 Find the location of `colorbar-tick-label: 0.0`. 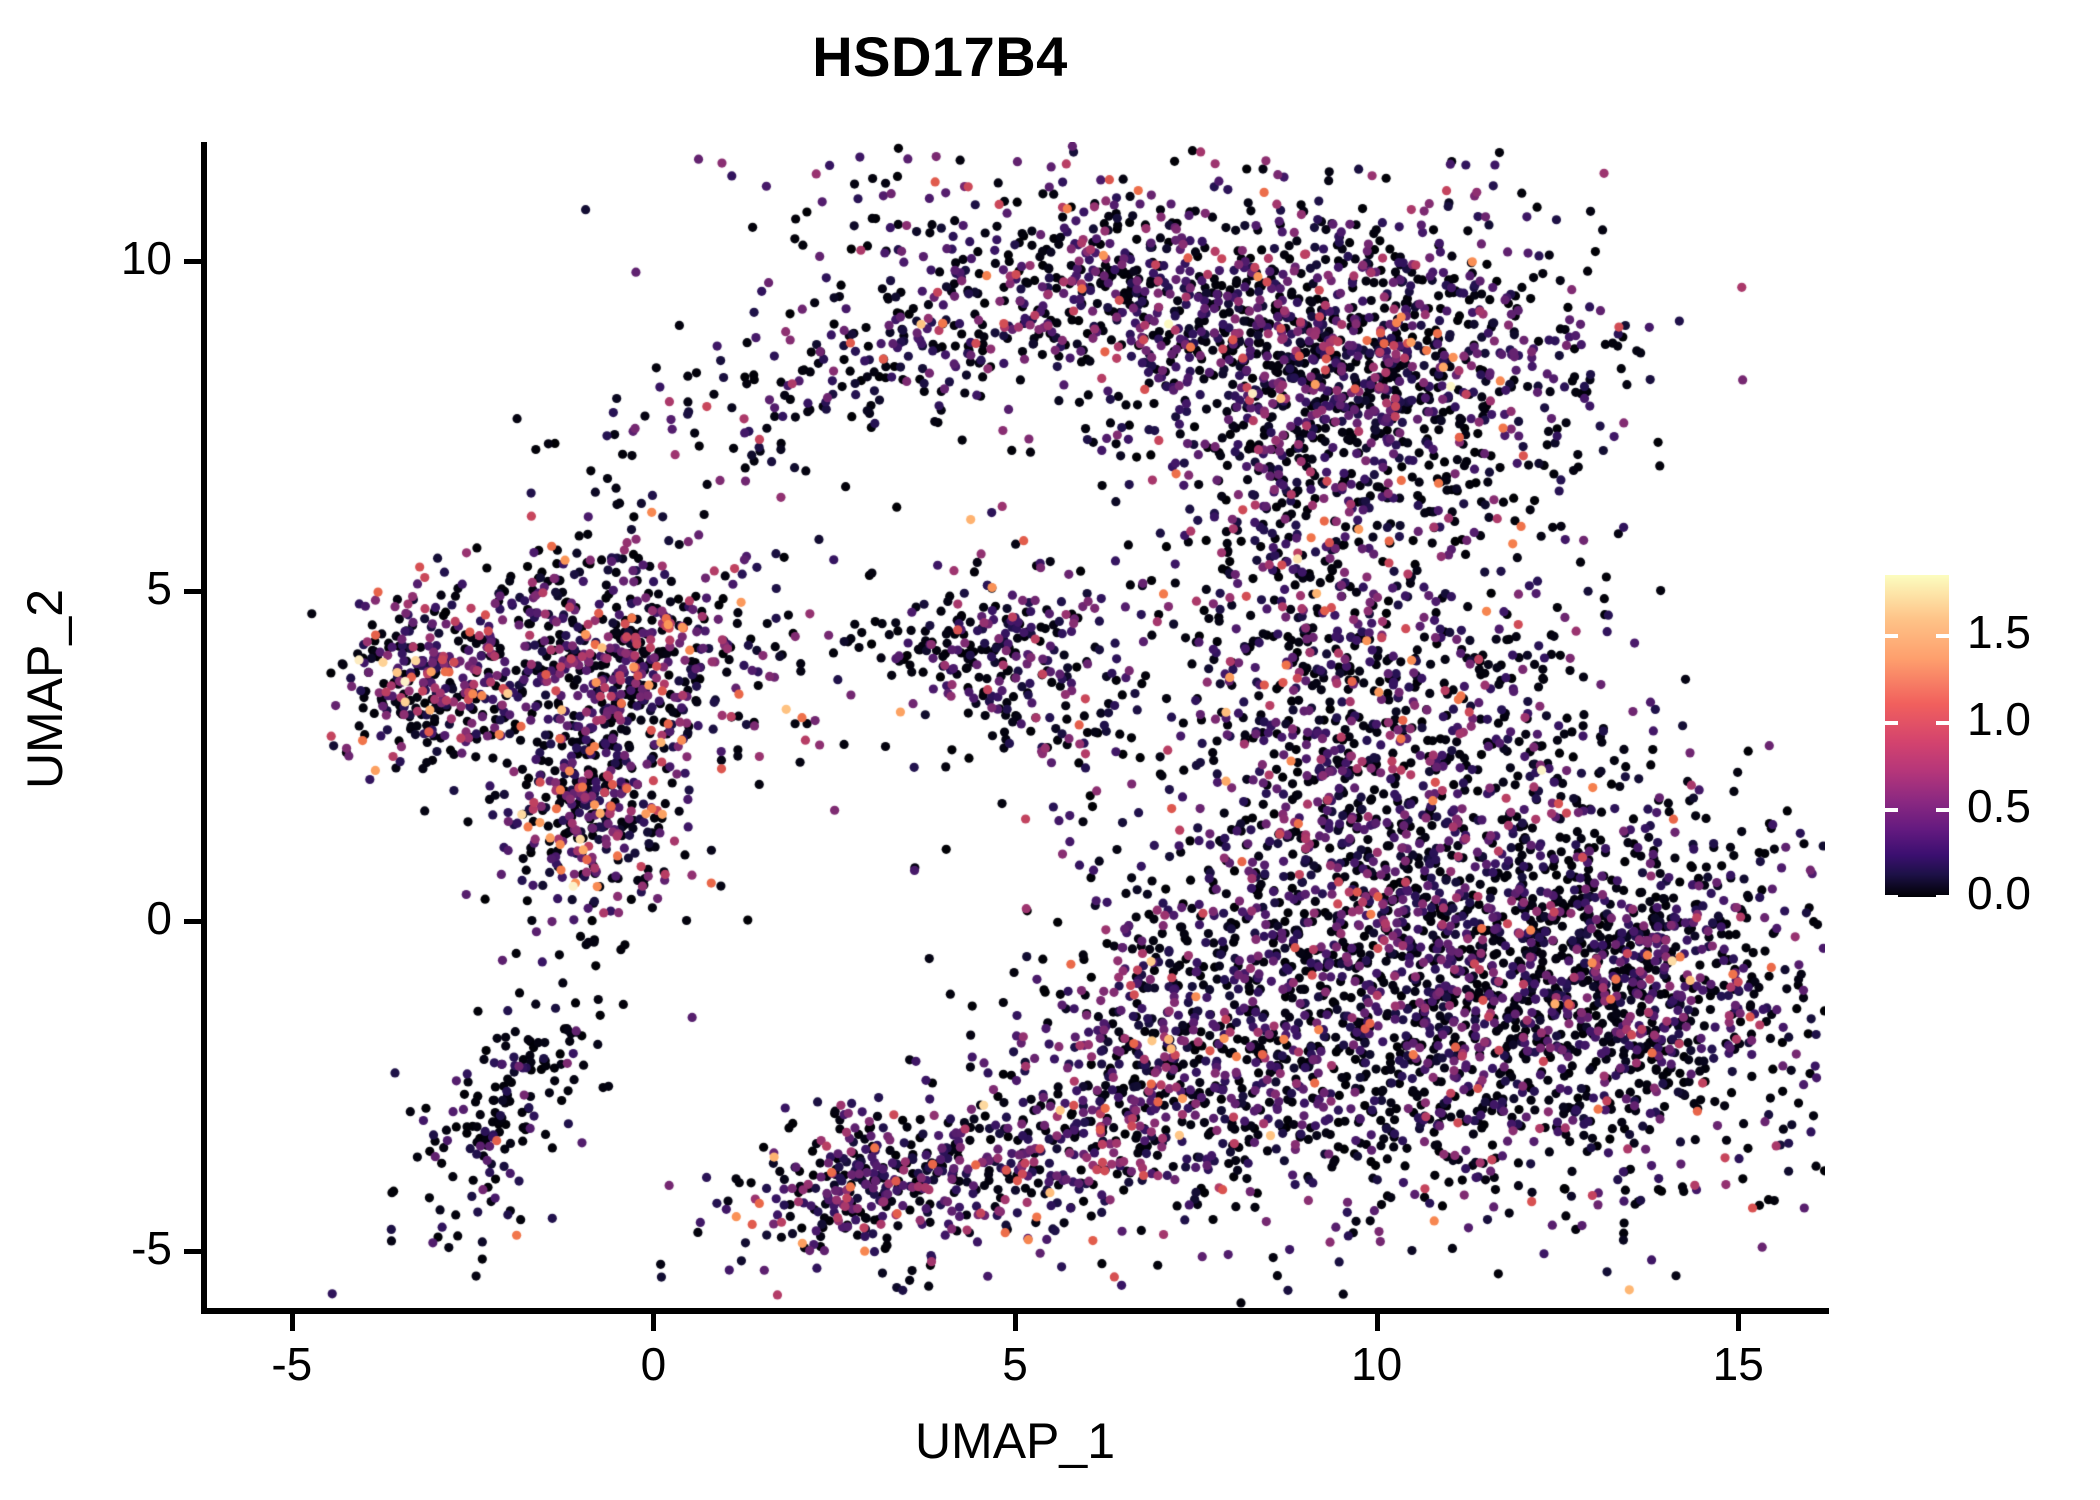

colorbar-tick-label: 0.0 is located at coordinates (1999, 893).